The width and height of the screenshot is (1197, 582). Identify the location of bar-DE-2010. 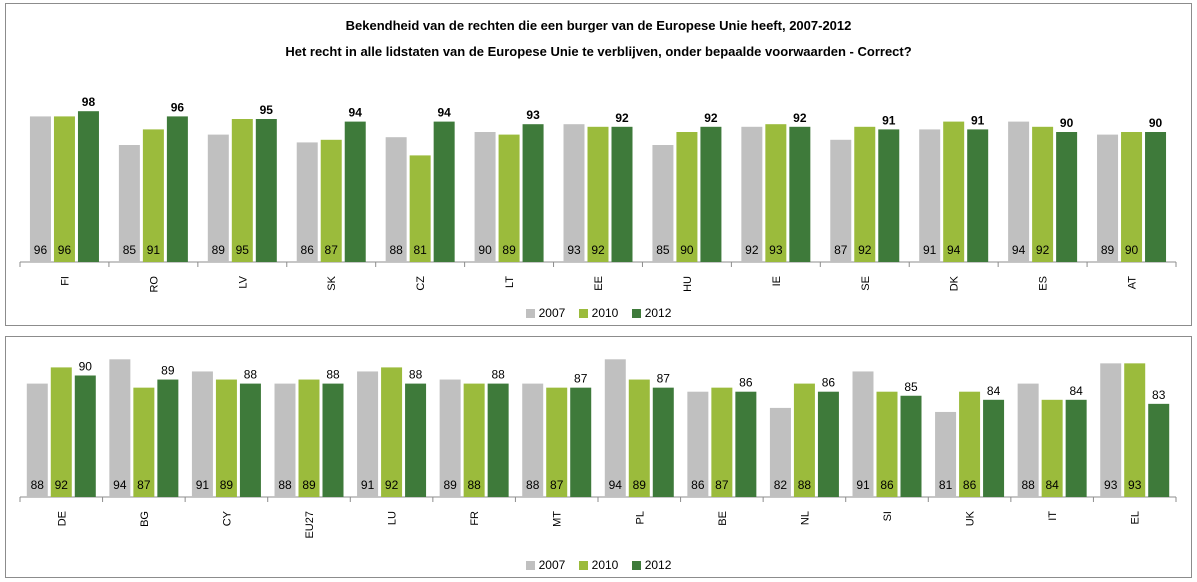
(61, 432).